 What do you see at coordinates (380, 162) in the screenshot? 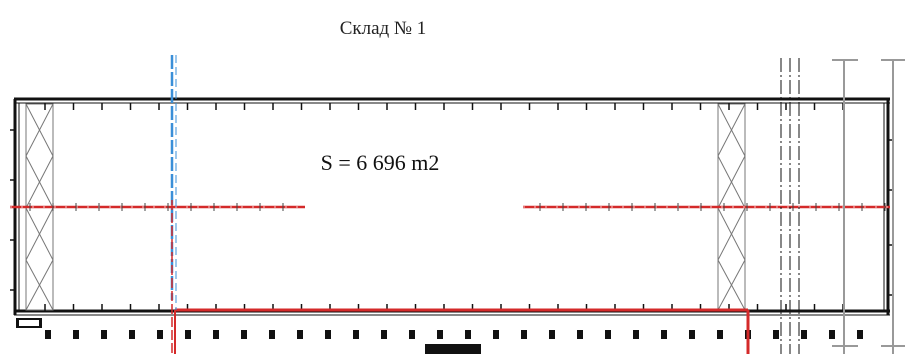
I see `area-label: S = 6 696 m2` at bounding box center [380, 162].